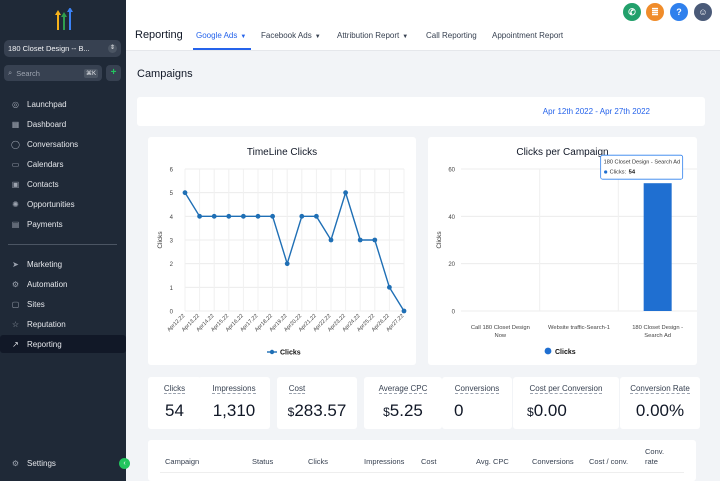 The image size is (720, 481). What do you see at coordinates (15, 344) in the screenshot?
I see `chart-line-icon: ↗` at bounding box center [15, 344].